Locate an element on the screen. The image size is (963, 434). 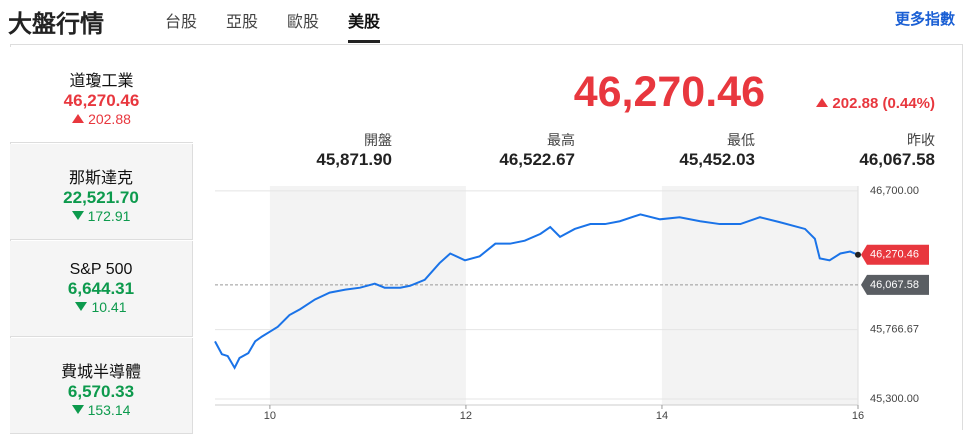
index-change-text: 172.91 is located at coordinates (109, 216).